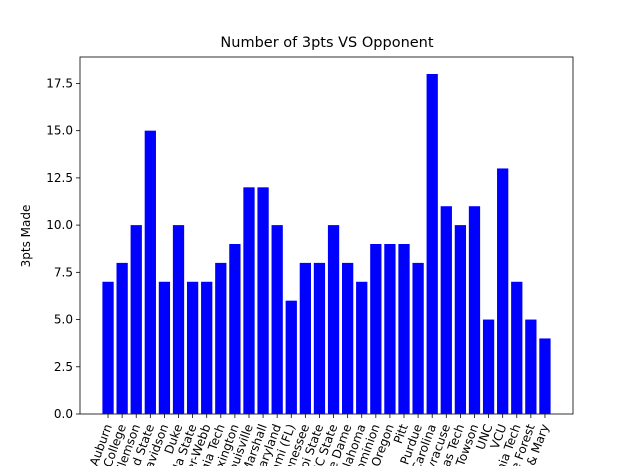 The image size is (638, 466). Describe the element at coordinates (63, 414) in the screenshot. I see `y-tick-label: 0.0` at that location.